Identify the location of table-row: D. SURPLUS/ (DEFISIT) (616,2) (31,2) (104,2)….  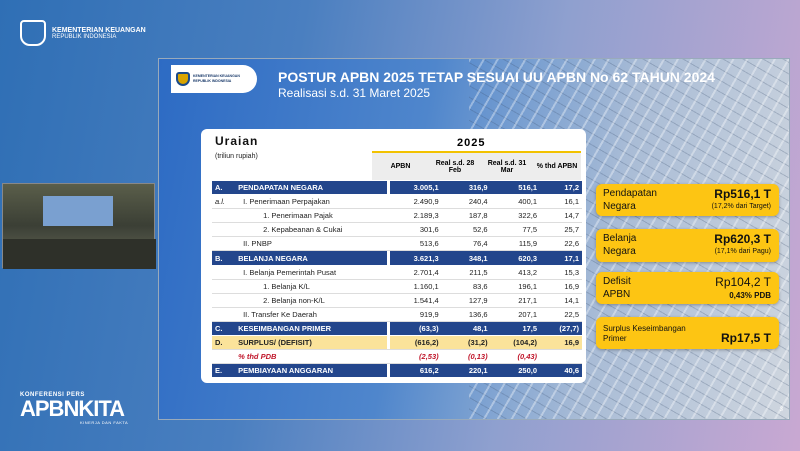
(397, 343).